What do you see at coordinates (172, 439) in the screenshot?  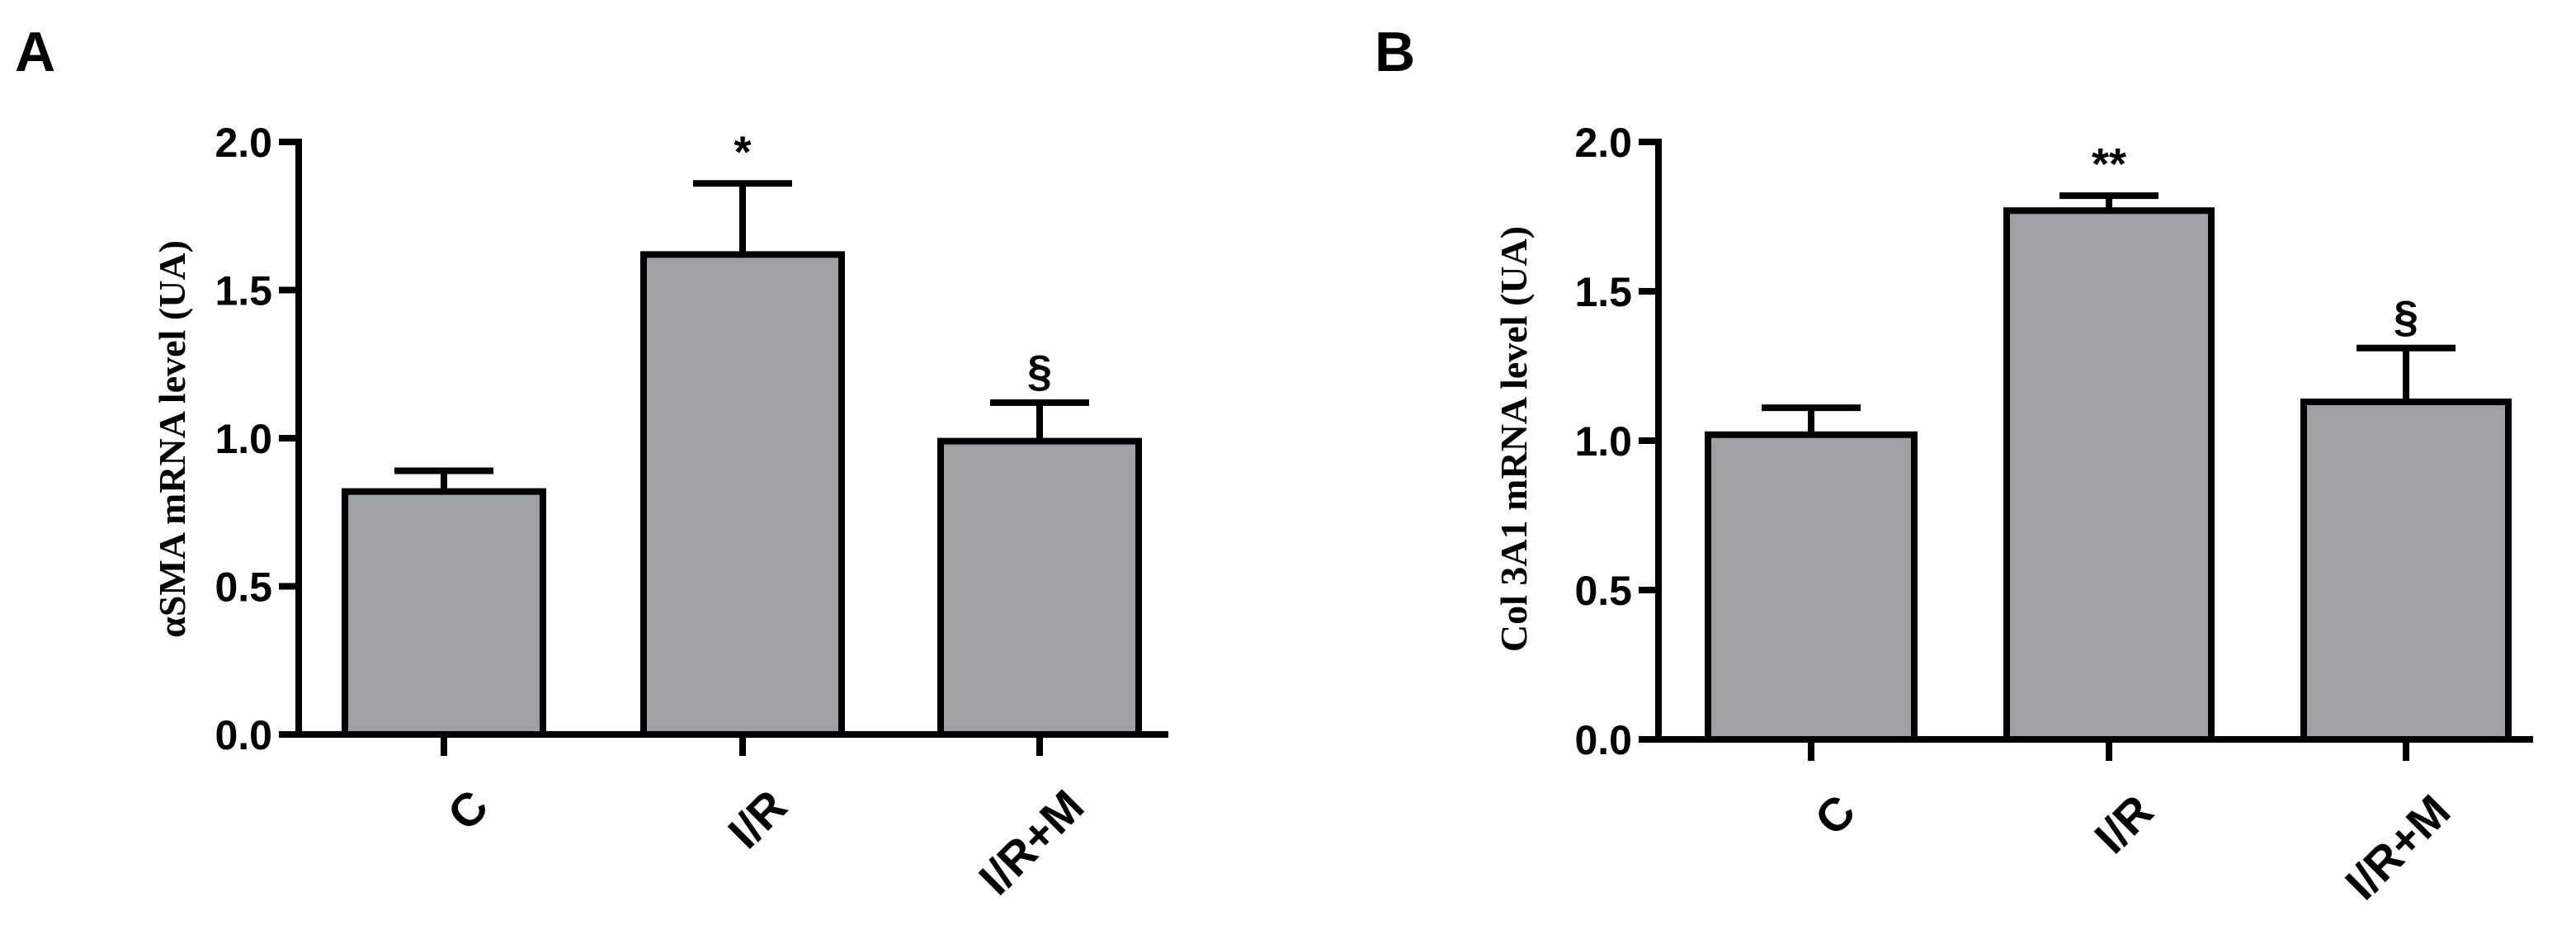 I see `panel-a-y-axis-label: αSMA mRNA level (UA)` at bounding box center [172, 439].